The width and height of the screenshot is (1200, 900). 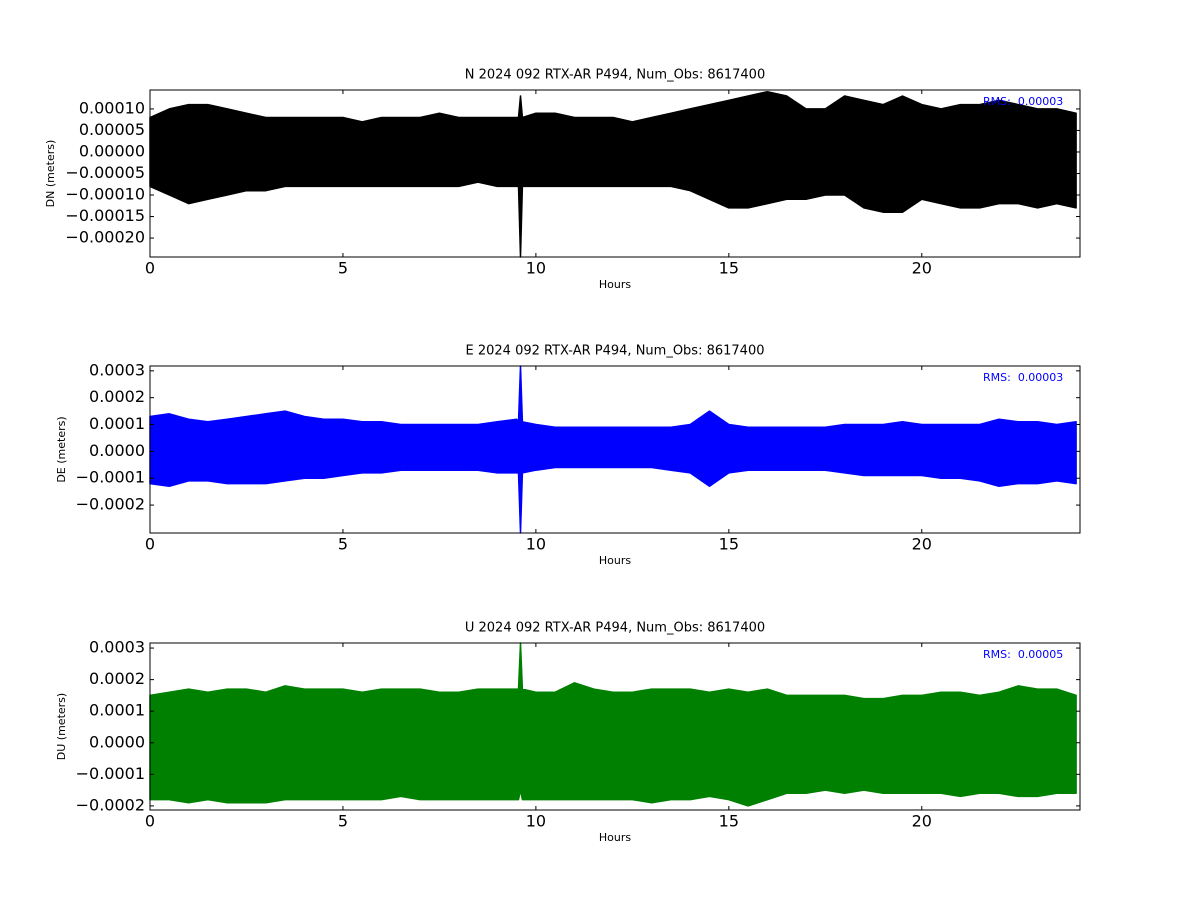 What do you see at coordinates (112, 129) in the screenshot?
I see `y-tick-label: 0.00005` at bounding box center [112, 129].